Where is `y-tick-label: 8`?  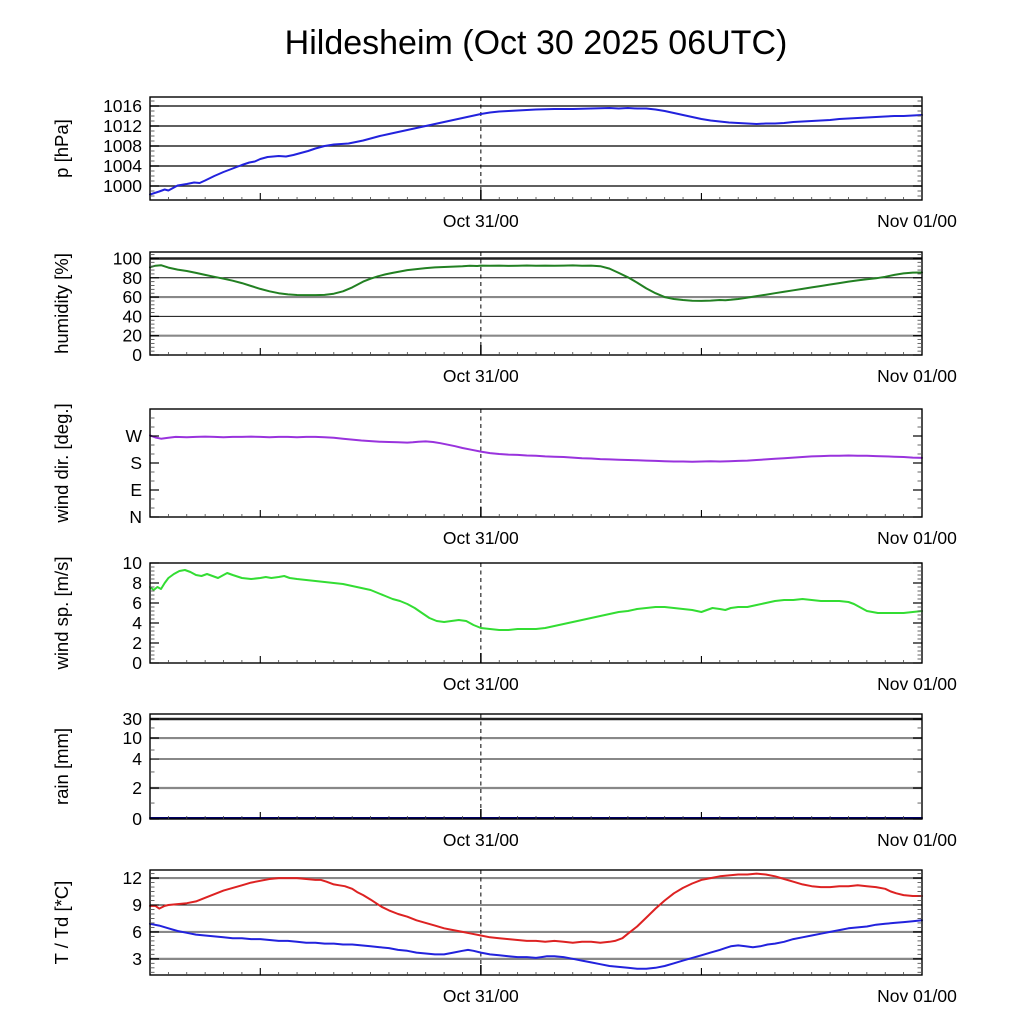
y-tick-label: 8 is located at coordinates (137, 583).